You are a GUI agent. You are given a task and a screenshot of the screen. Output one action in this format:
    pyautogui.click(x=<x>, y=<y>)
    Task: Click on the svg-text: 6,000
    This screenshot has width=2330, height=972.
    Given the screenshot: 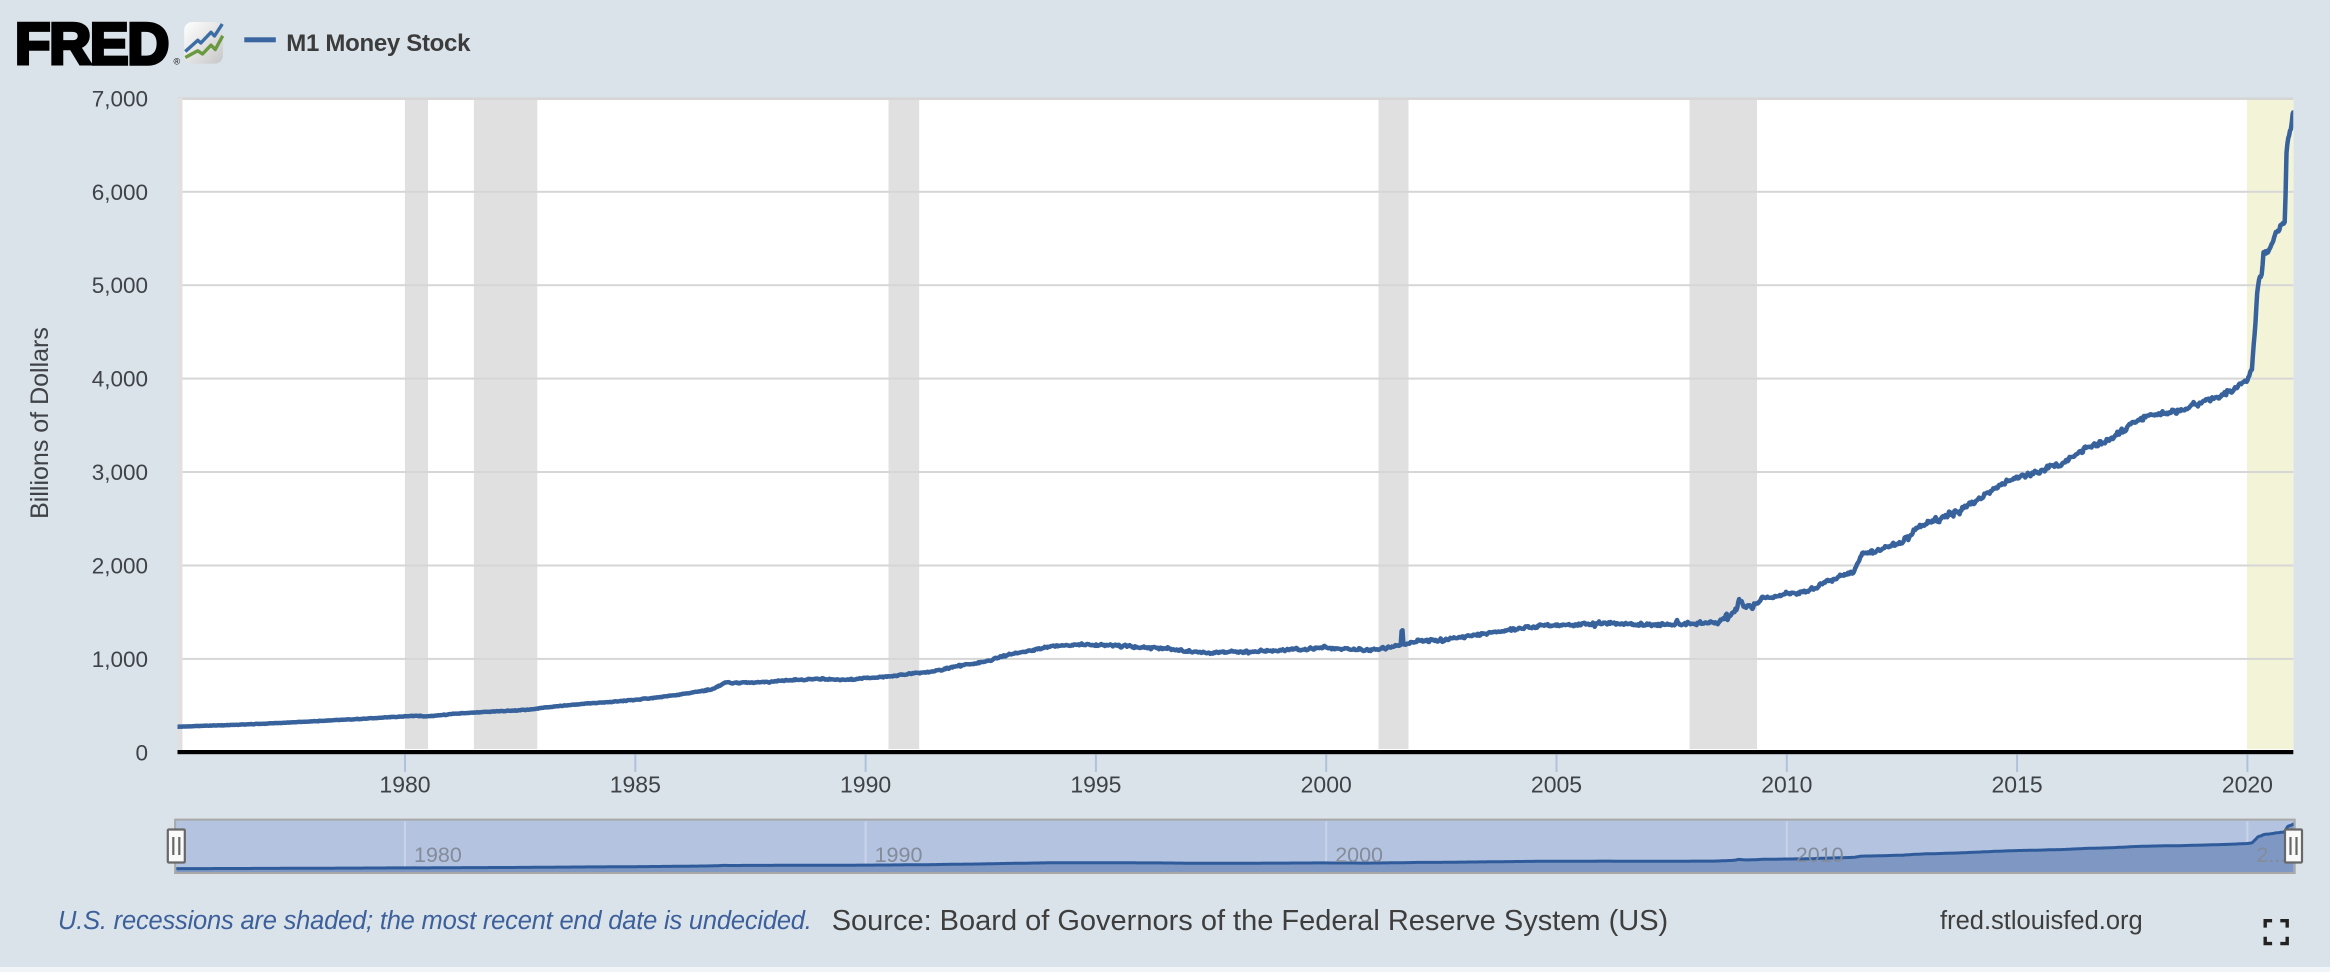 What is the action you would take?
    pyautogui.click(x=120, y=192)
    